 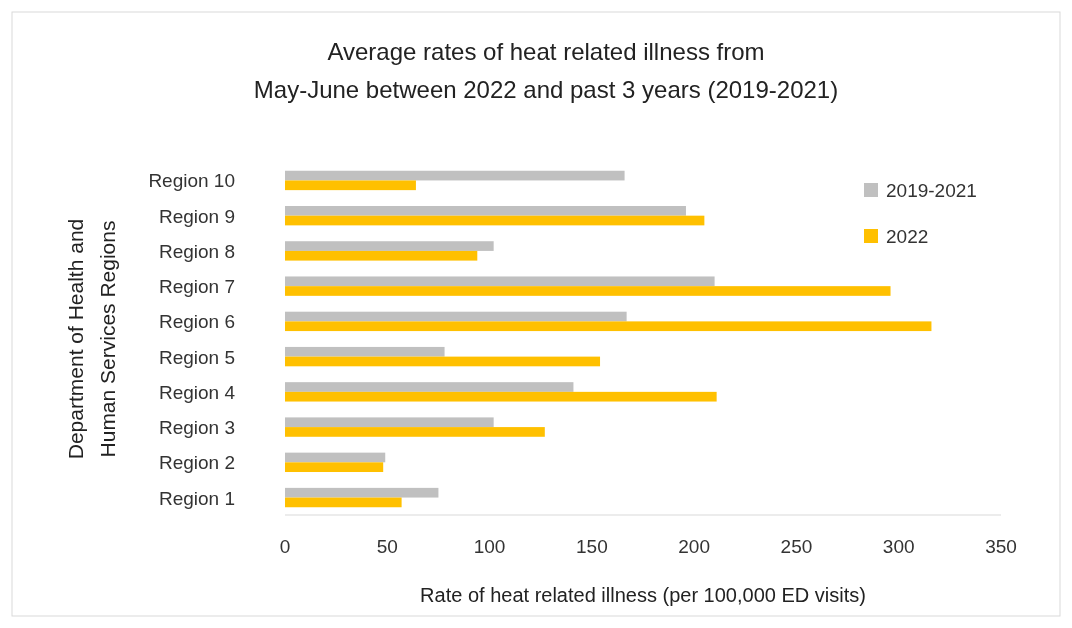 I want to click on y-axis-title: Department of Health and Human Services Regions, so click(x=91, y=339).